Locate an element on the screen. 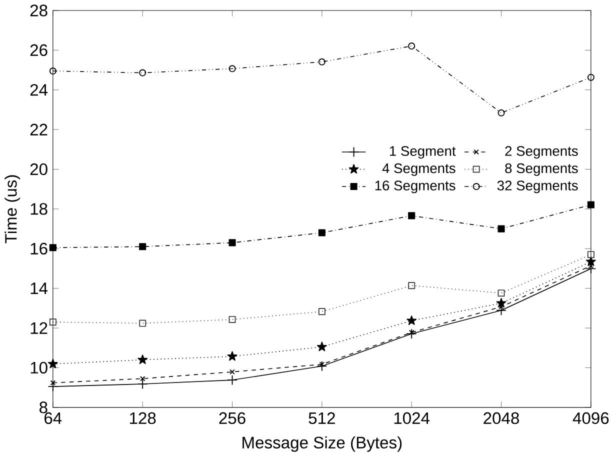  x-tick-label: 2048 is located at coordinates (501, 418).